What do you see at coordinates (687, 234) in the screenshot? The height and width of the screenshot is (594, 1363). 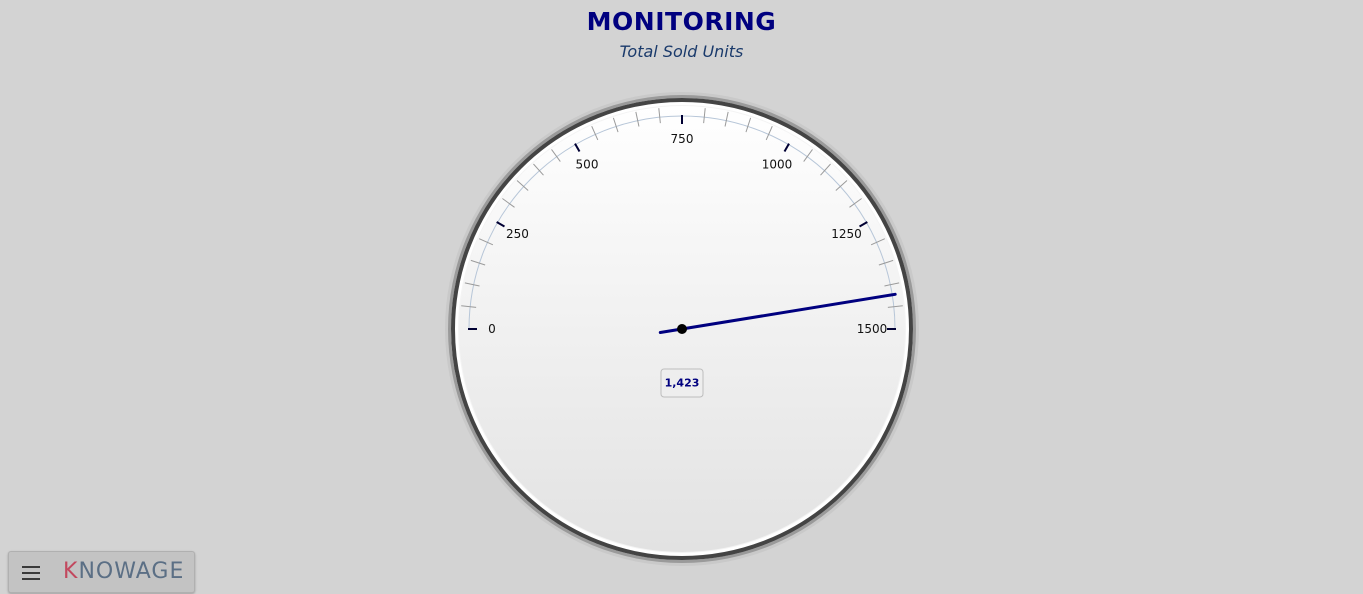 I see `gauge-tick-labels: 0 250 500 750 1000 1250 1500` at bounding box center [687, 234].